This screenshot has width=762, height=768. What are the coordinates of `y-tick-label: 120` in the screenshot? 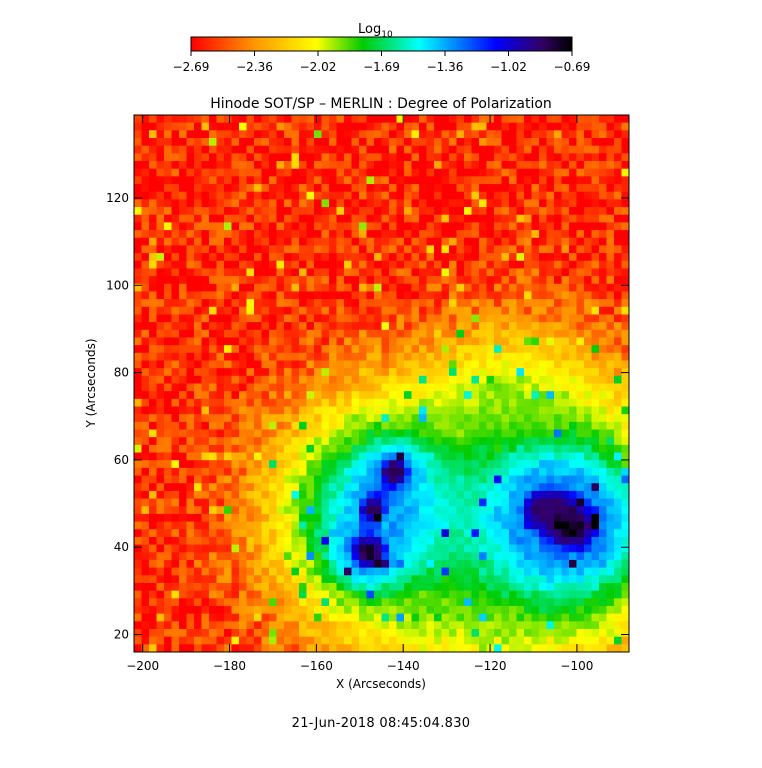 It's located at (117, 198).